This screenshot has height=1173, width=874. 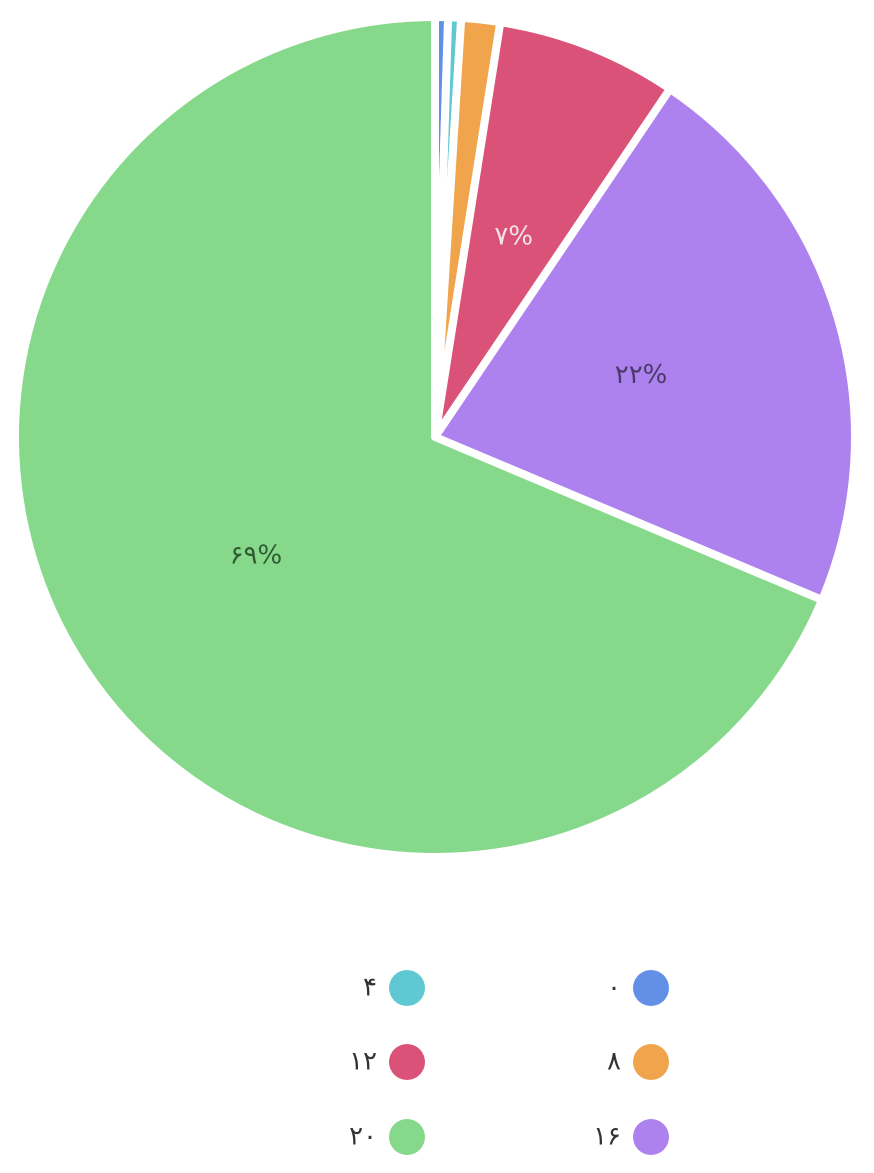 What do you see at coordinates (641, 375) in the screenshot?
I see `data-label: ۲۲%` at bounding box center [641, 375].